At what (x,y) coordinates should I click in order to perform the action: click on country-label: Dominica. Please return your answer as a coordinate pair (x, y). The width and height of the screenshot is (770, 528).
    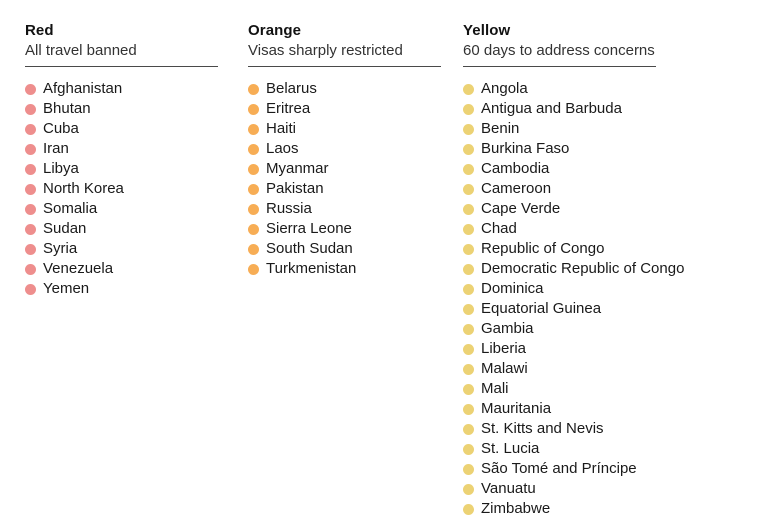
    Looking at the image, I should click on (512, 288).